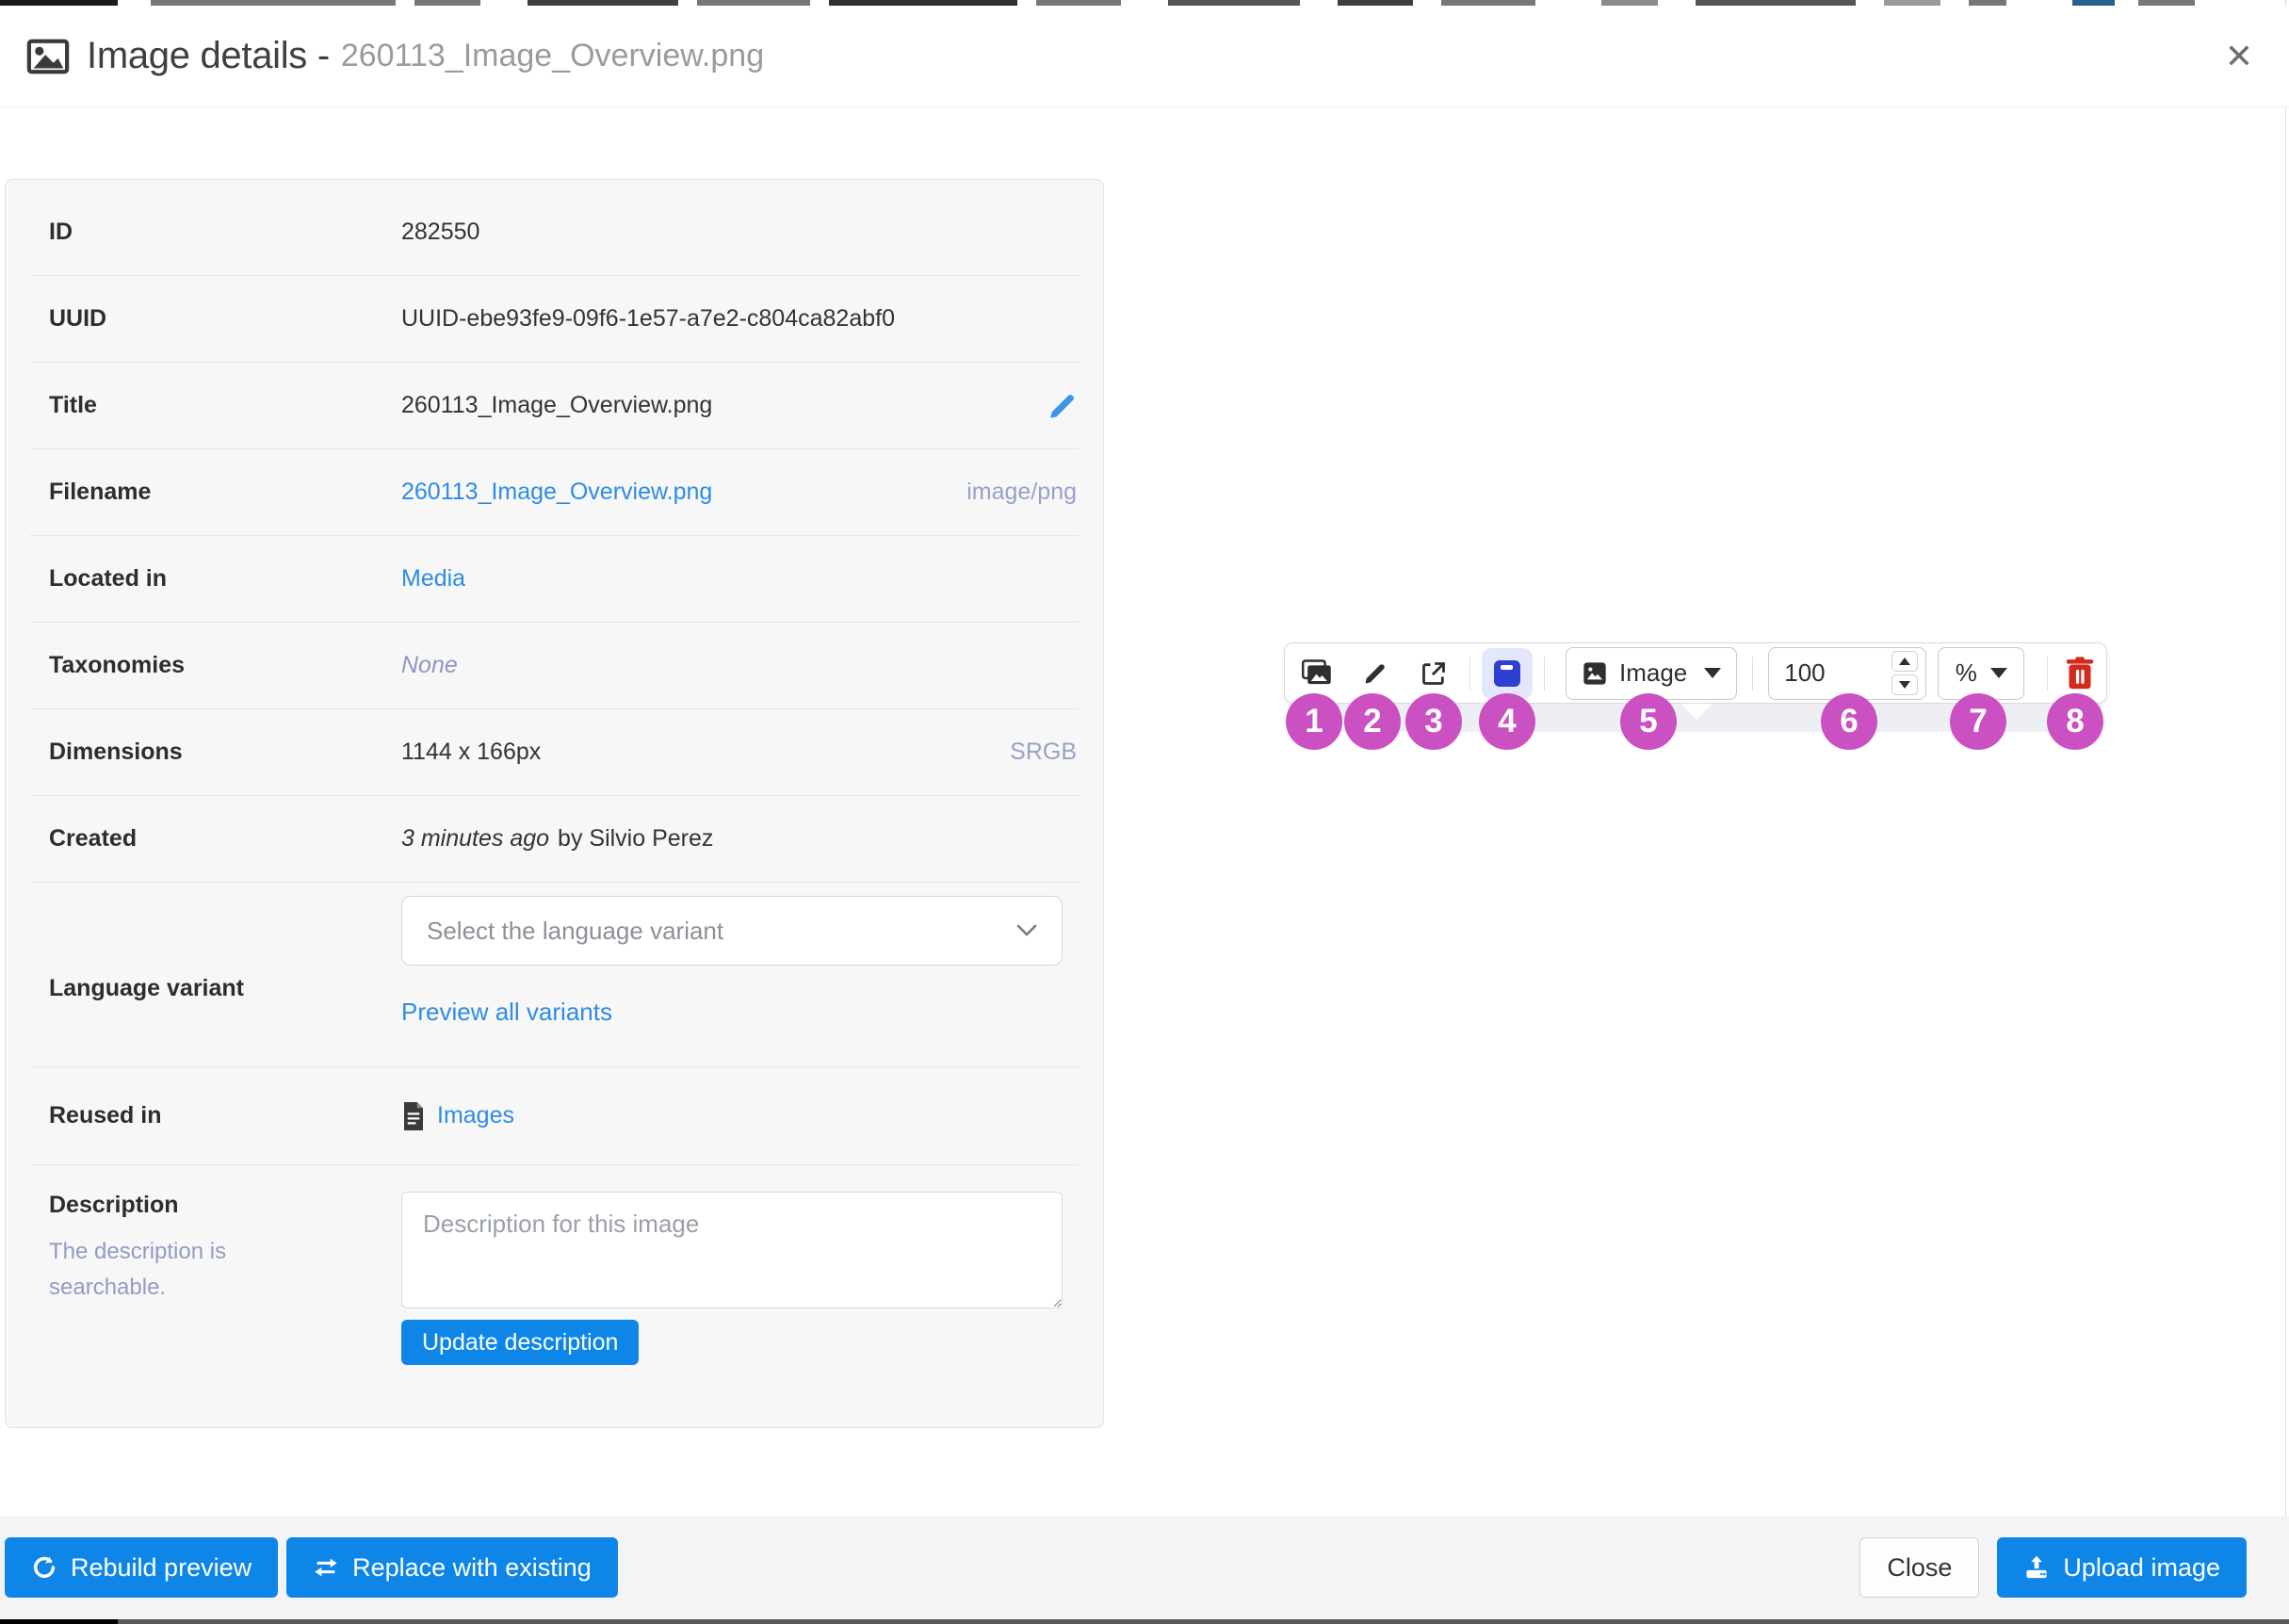 The image size is (2289, 1624). I want to click on annotation-badge-2: 2, so click(1372, 721).